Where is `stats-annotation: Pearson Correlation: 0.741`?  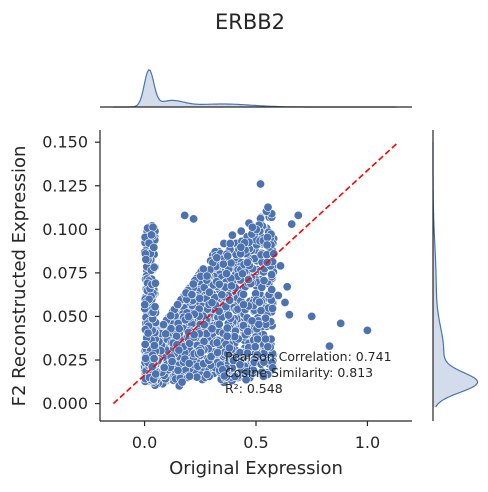
stats-annotation: Pearson Correlation: 0.741 is located at coordinates (308, 356).